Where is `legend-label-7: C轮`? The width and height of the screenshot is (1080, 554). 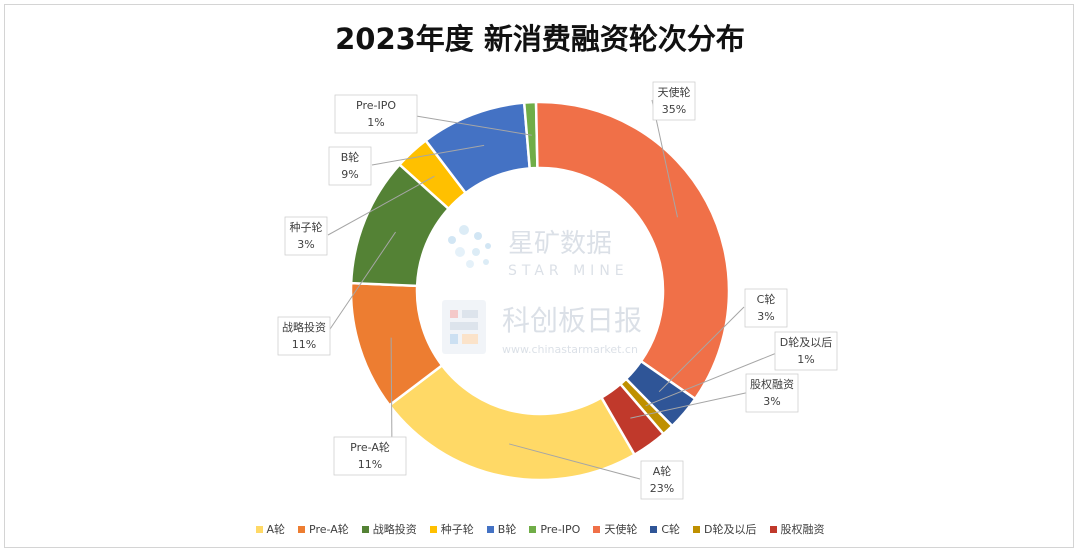 legend-label-7: C轮 is located at coordinates (671, 529).